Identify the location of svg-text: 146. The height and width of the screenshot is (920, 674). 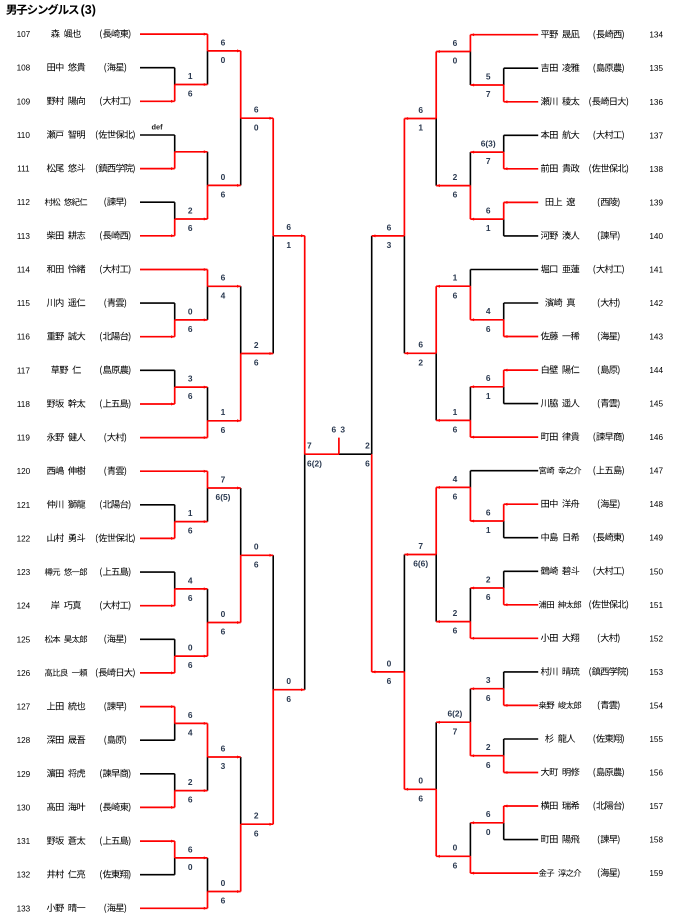
(656, 437).